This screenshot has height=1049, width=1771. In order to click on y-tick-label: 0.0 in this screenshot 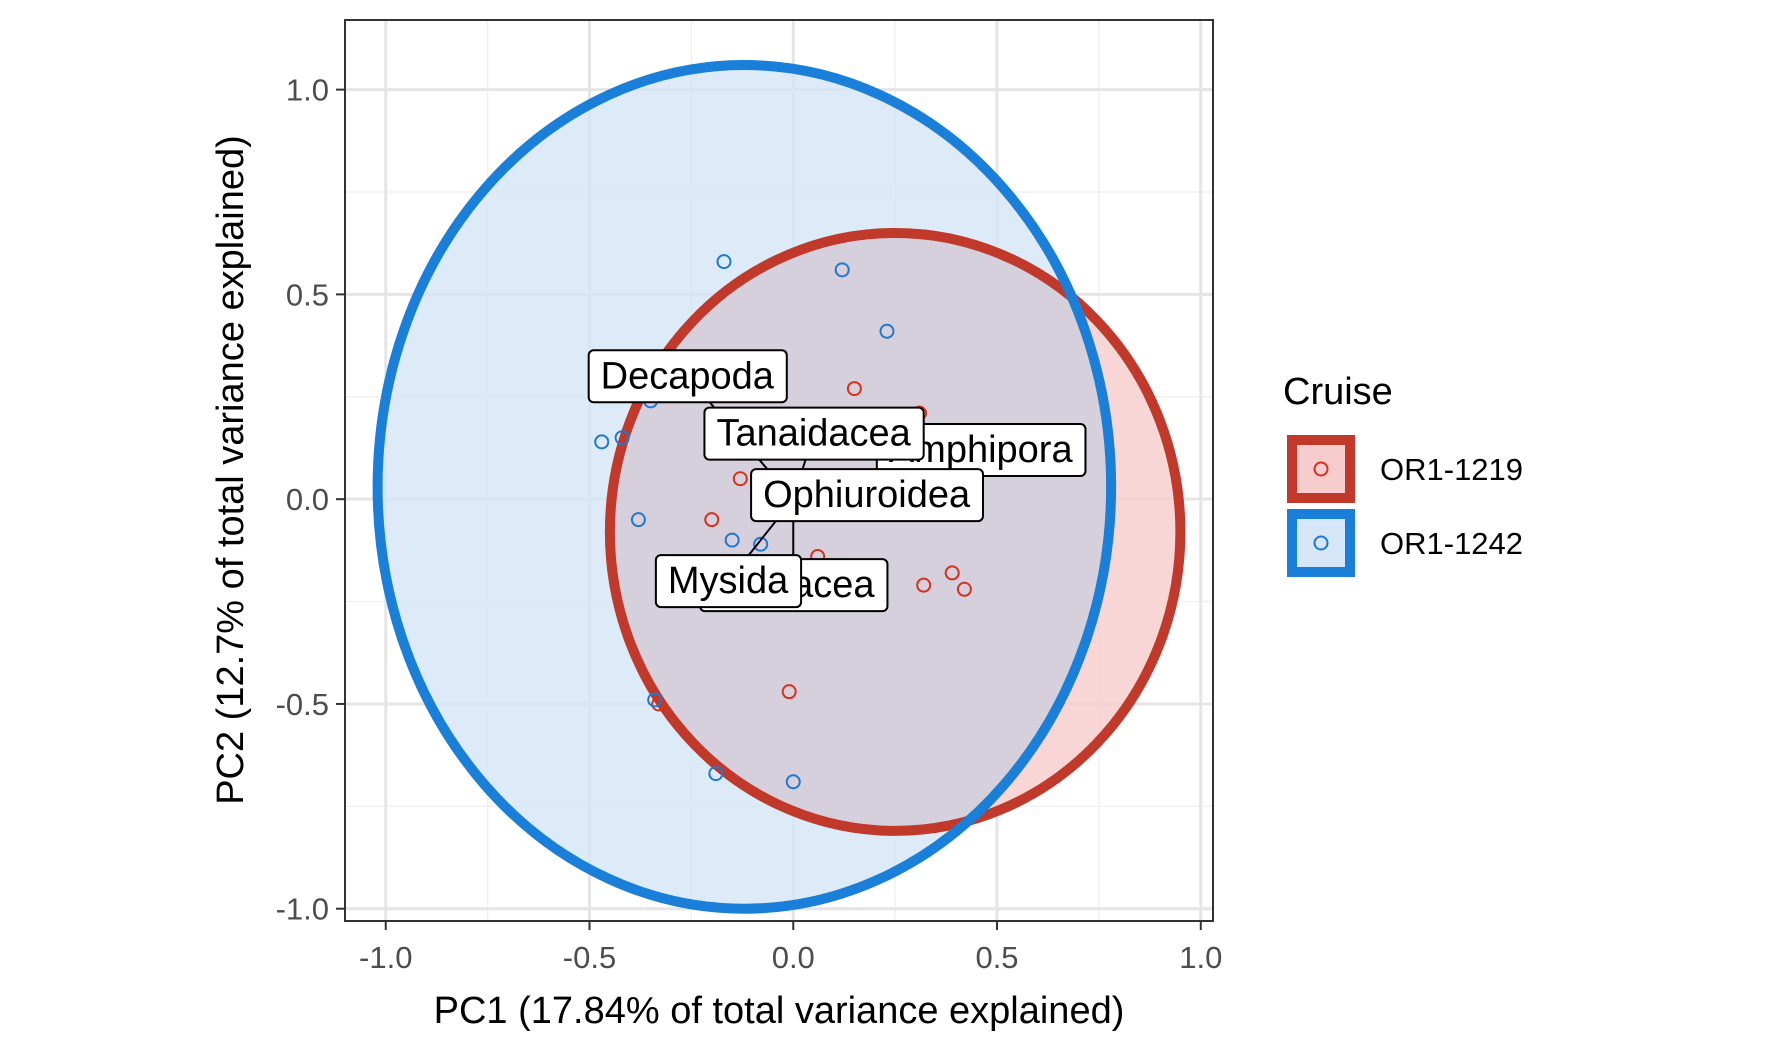, I will do `click(307, 499)`.